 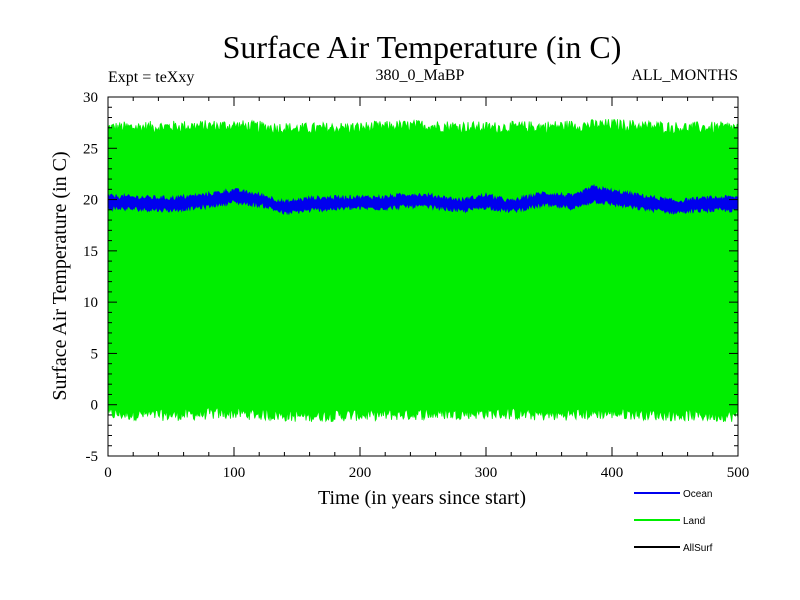 What do you see at coordinates (60, 275) in the screenshot?
I see `y-axis-label: Surface Air Temperature (in C)` at bounding box center [60, 275].